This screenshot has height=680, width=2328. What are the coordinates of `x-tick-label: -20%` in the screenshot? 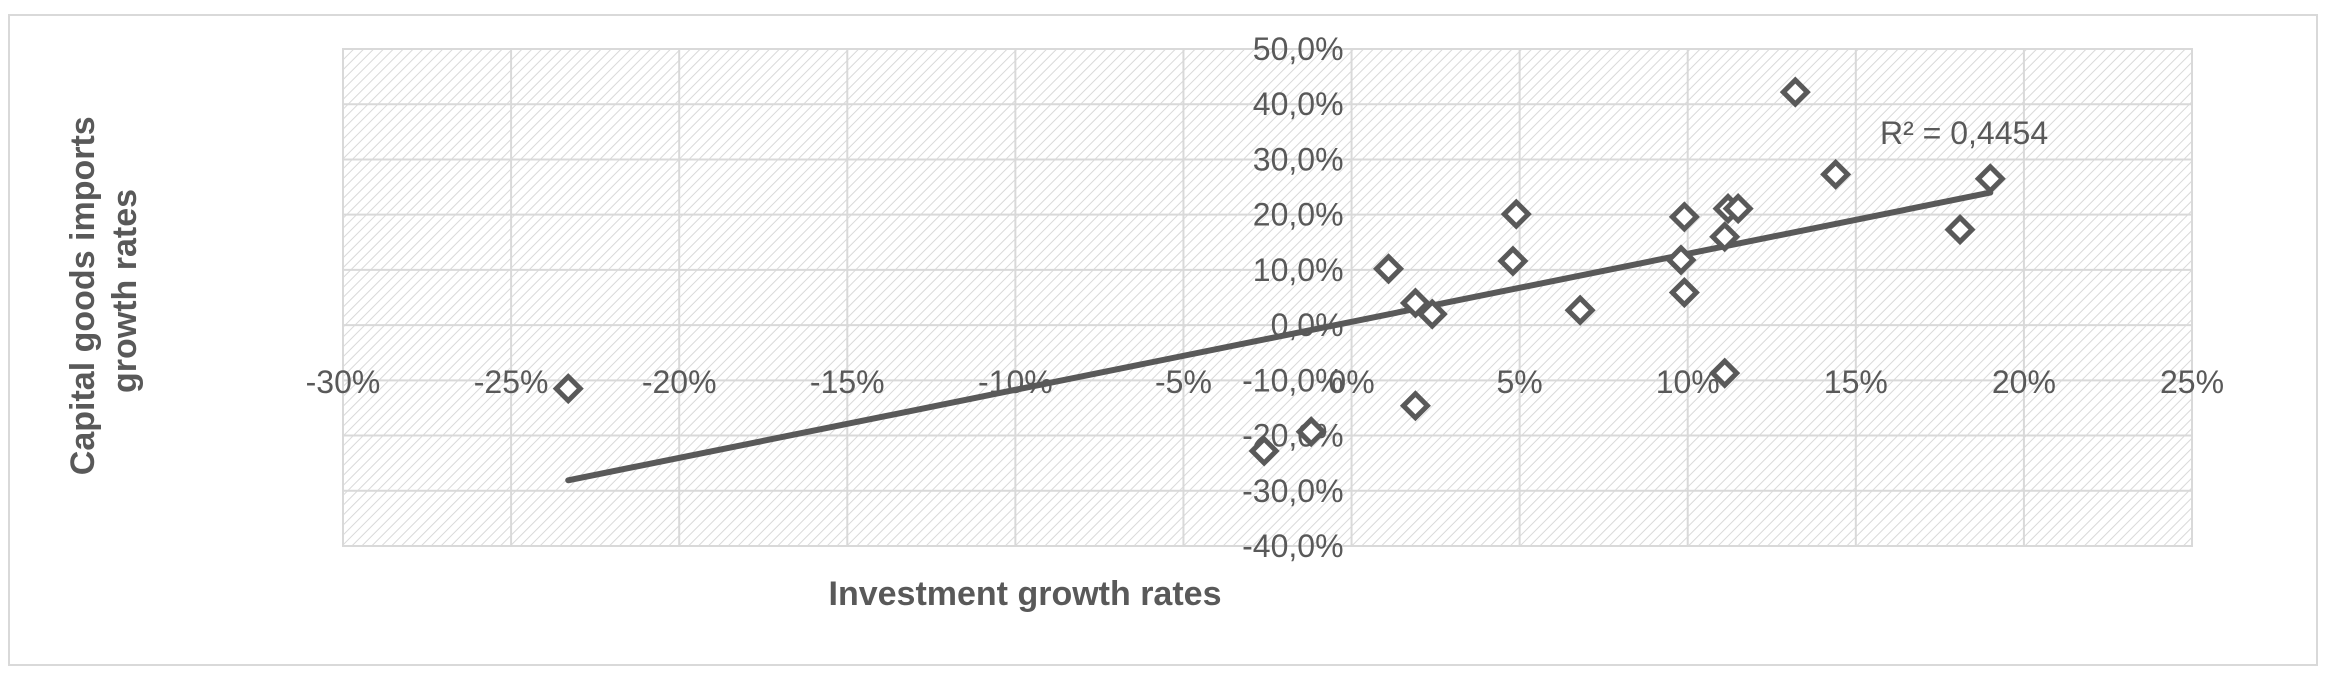 It's located at (679, 382).